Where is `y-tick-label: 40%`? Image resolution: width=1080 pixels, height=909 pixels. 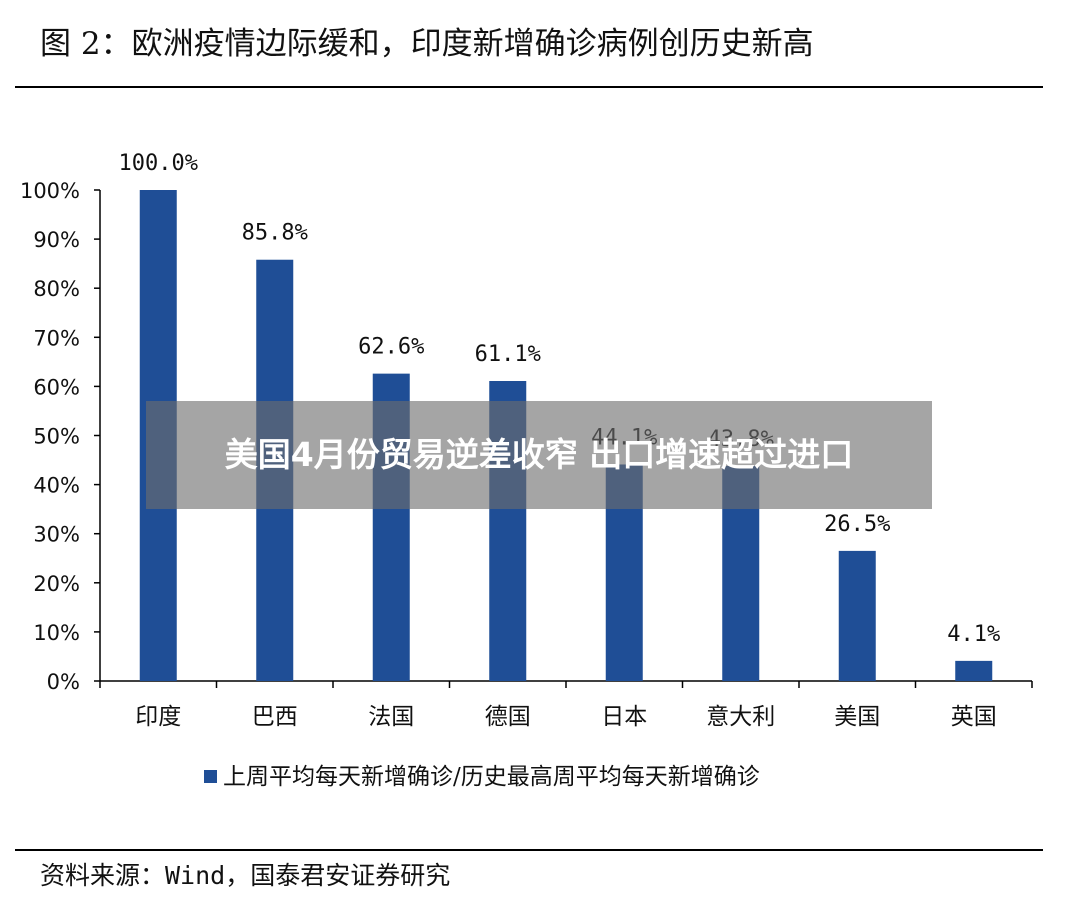
y-tick-label: 40% is located at coordinates (56, 486).